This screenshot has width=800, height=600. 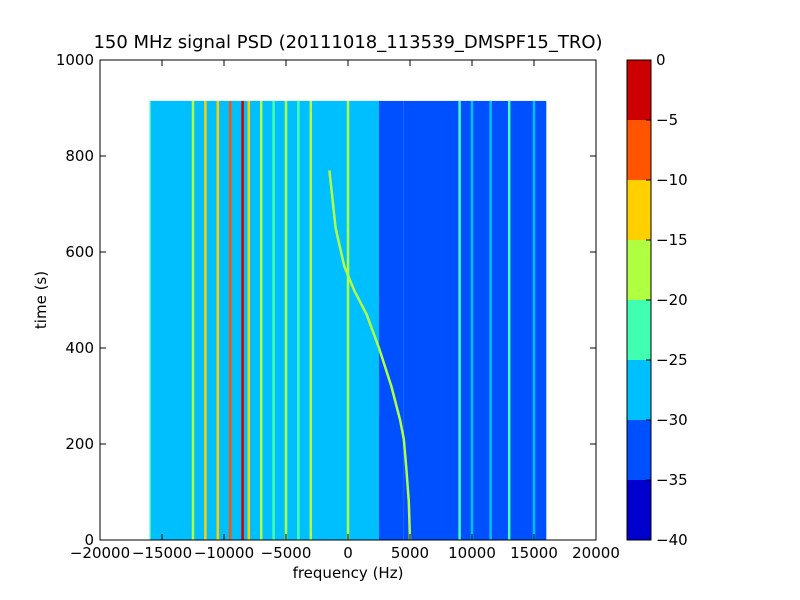 I want to click on y-tick-label-4: 800, so click(x=79, y=156).